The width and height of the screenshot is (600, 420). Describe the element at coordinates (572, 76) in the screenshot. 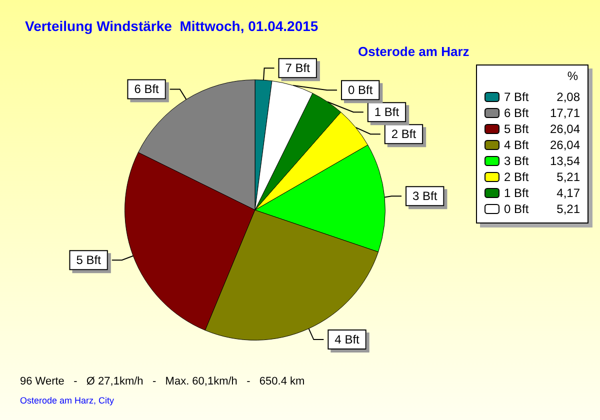

I see `legend-title: %` at that location.